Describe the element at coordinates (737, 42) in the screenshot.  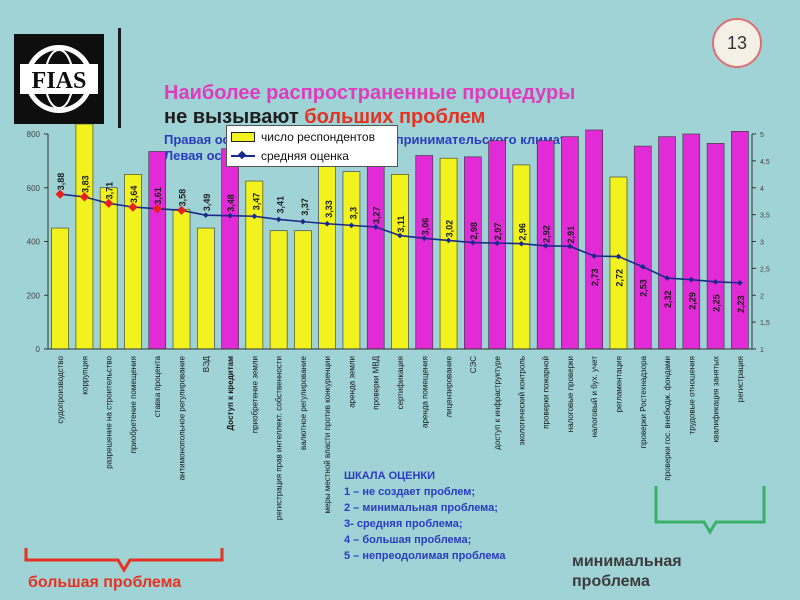
I see `page-number: 13` at that location.